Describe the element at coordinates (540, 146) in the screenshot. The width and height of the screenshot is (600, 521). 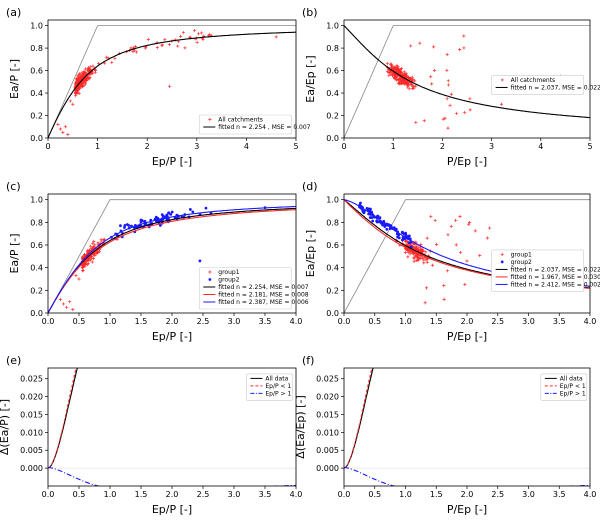
I see `x-tick-label: 4` at that location.